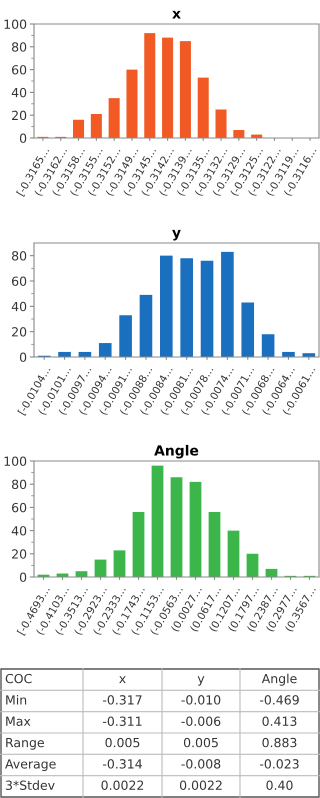 The image size is (320, 798). Describe the element at coordinates (122, 721) in the screenshot. I see `text: -0.311` at that location.